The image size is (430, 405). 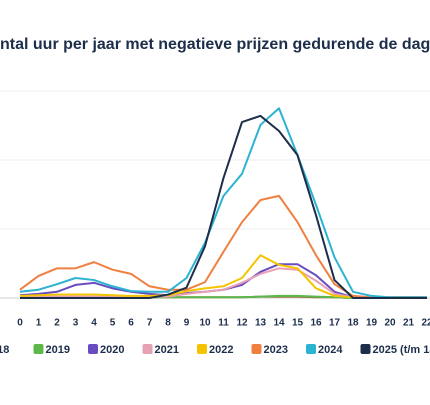 I want to click on legend-label: 2024, so click(x=330, y=350).